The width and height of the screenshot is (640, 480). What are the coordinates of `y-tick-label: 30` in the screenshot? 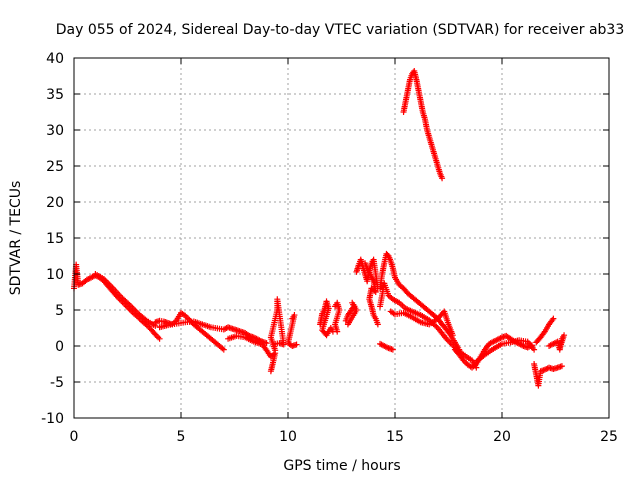 It's located at (55, 131).